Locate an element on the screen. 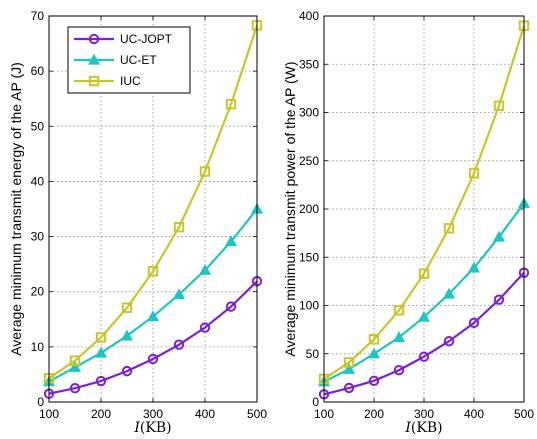 The image size is (537, 439). y-tick-label: 200 is located at coordinates (309, 209).